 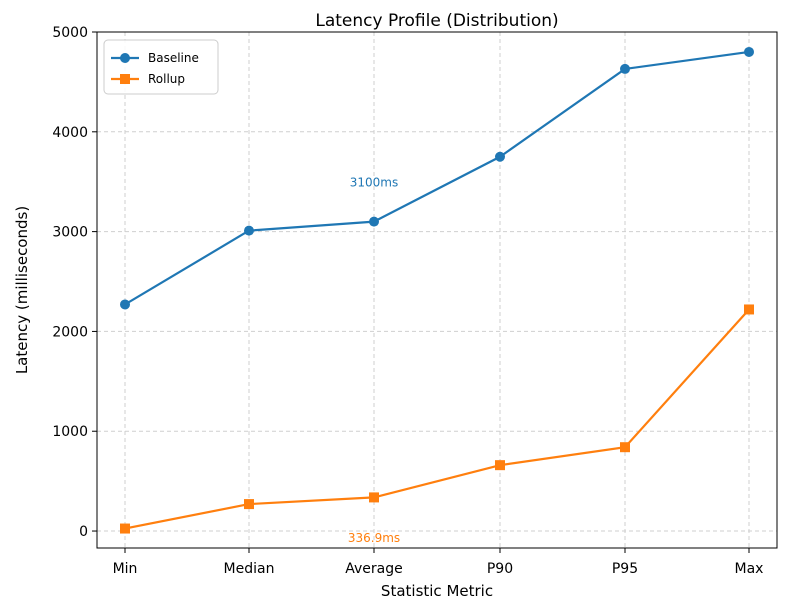 I want to click on x-tick-label: P90, so click(x=500, y=569).